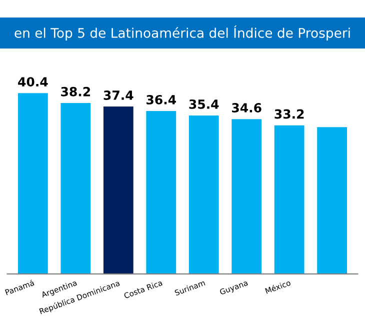 Image resolution: width=365 pixels, height=330 pixels. I want to click on data-label: 36.4, so click(161, 99).